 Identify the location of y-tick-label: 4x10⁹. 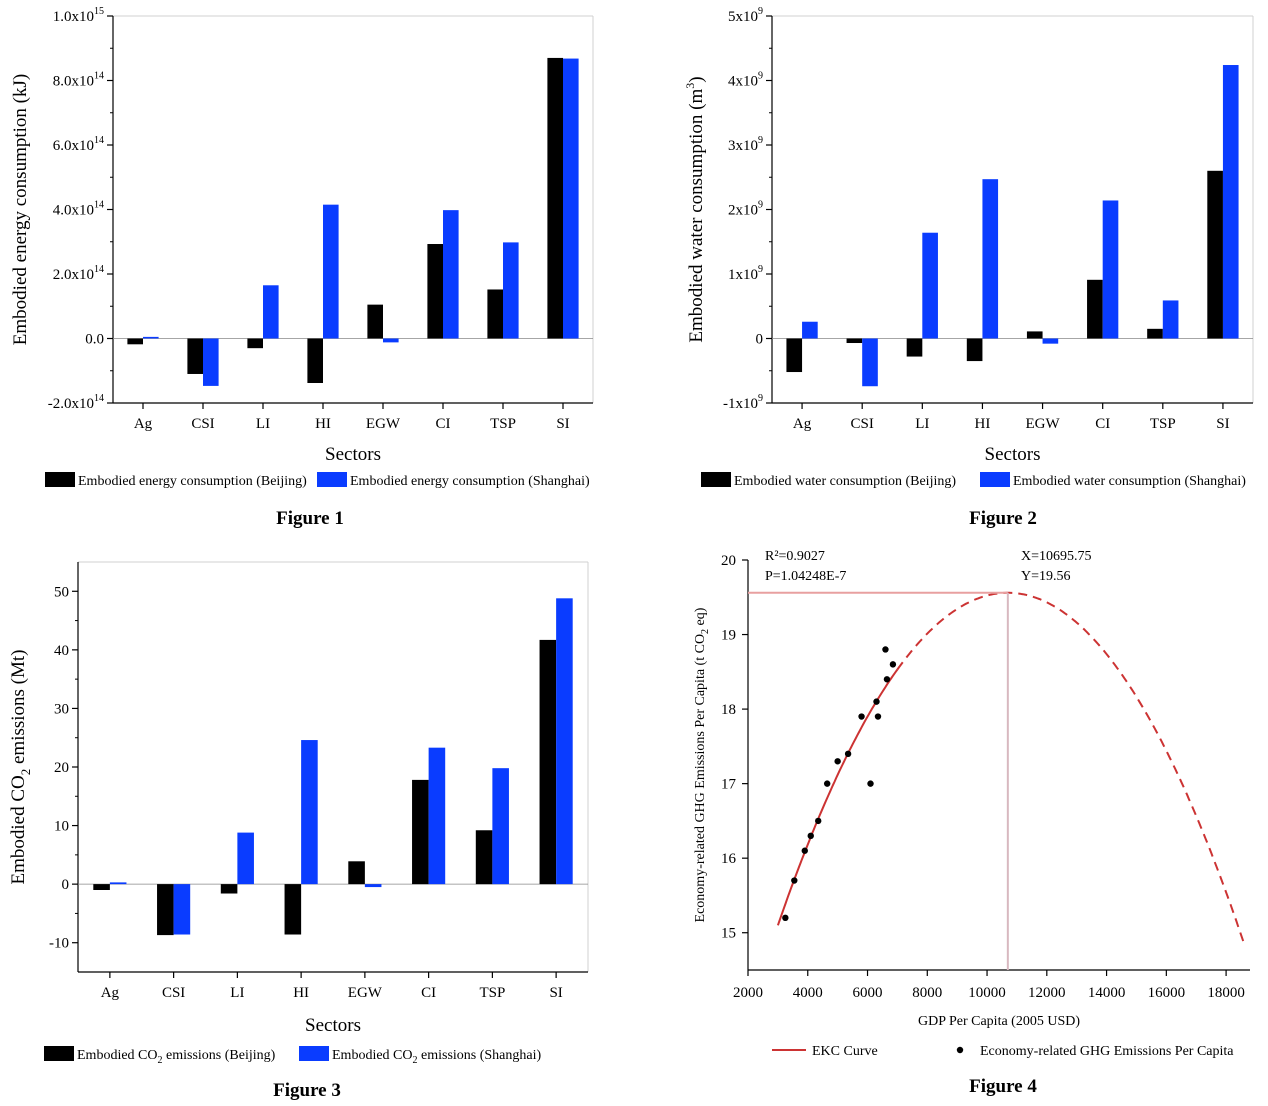
(745, 80).